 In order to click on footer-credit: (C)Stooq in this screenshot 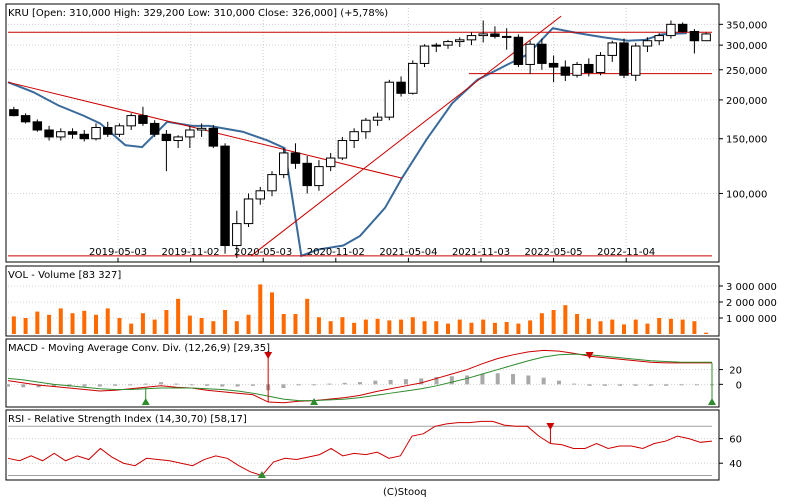, I will do `click(405, 492)`.